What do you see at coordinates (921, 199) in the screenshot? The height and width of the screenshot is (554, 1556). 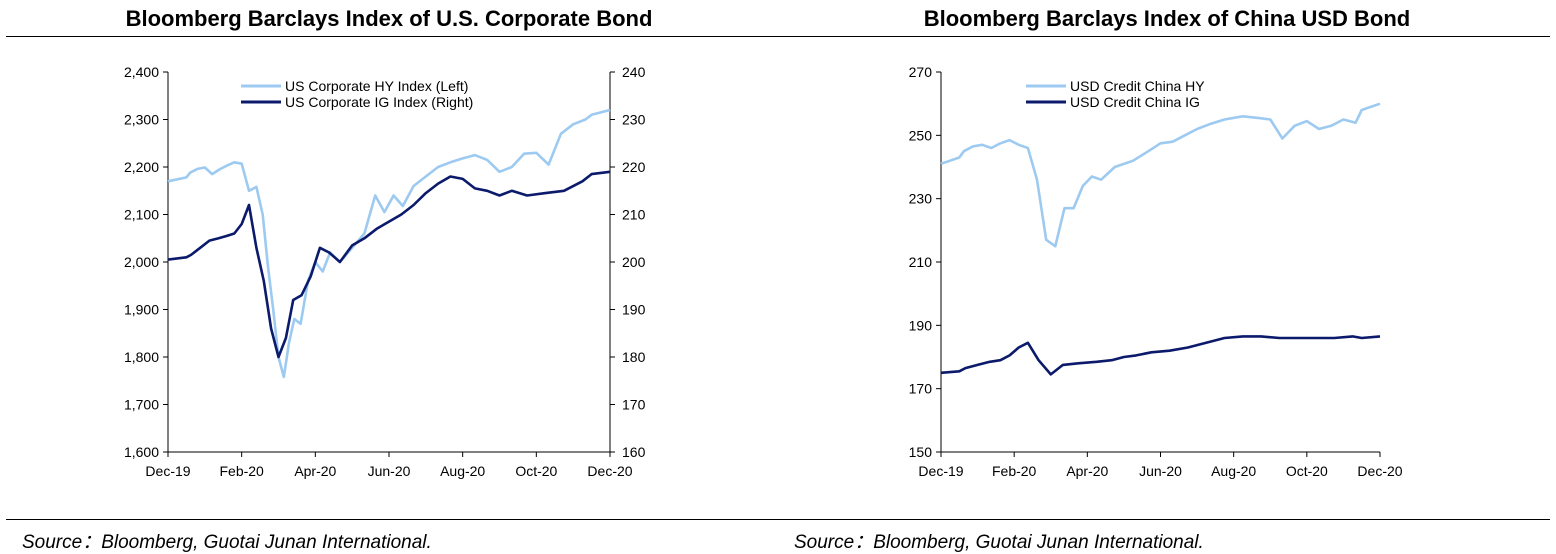 I see `y-tick-label-left: 230` at bounding box center [921, 199].